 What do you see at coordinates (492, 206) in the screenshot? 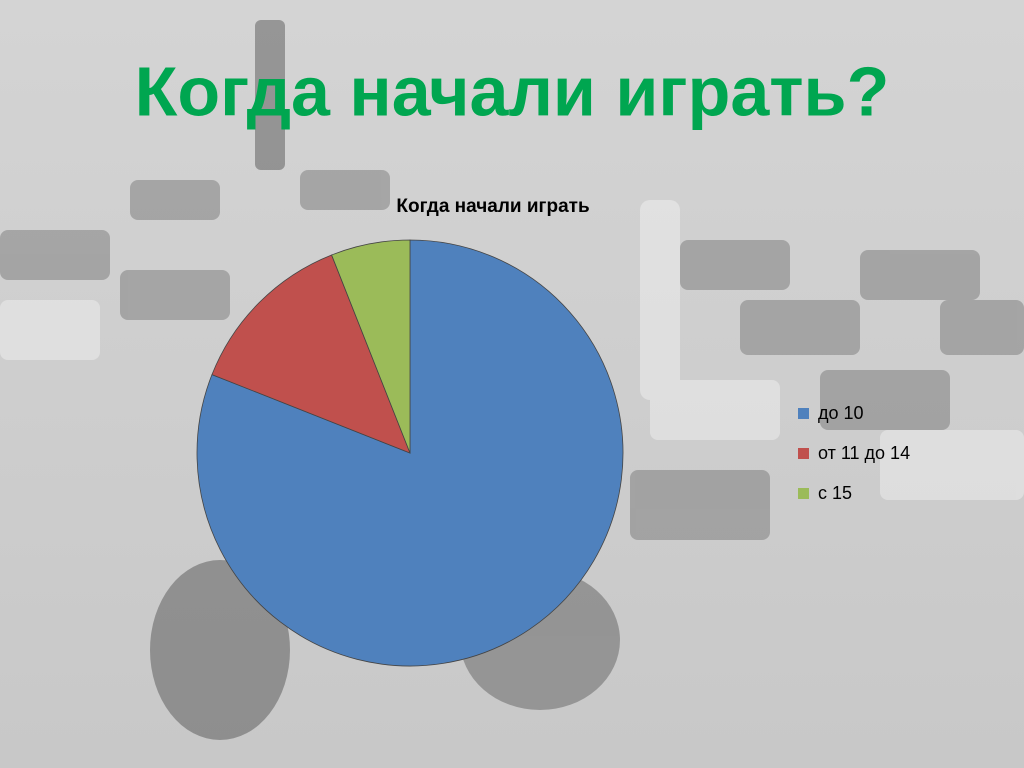
I see `chart-title: Когда начали играть` at bounding box center [492, 206].